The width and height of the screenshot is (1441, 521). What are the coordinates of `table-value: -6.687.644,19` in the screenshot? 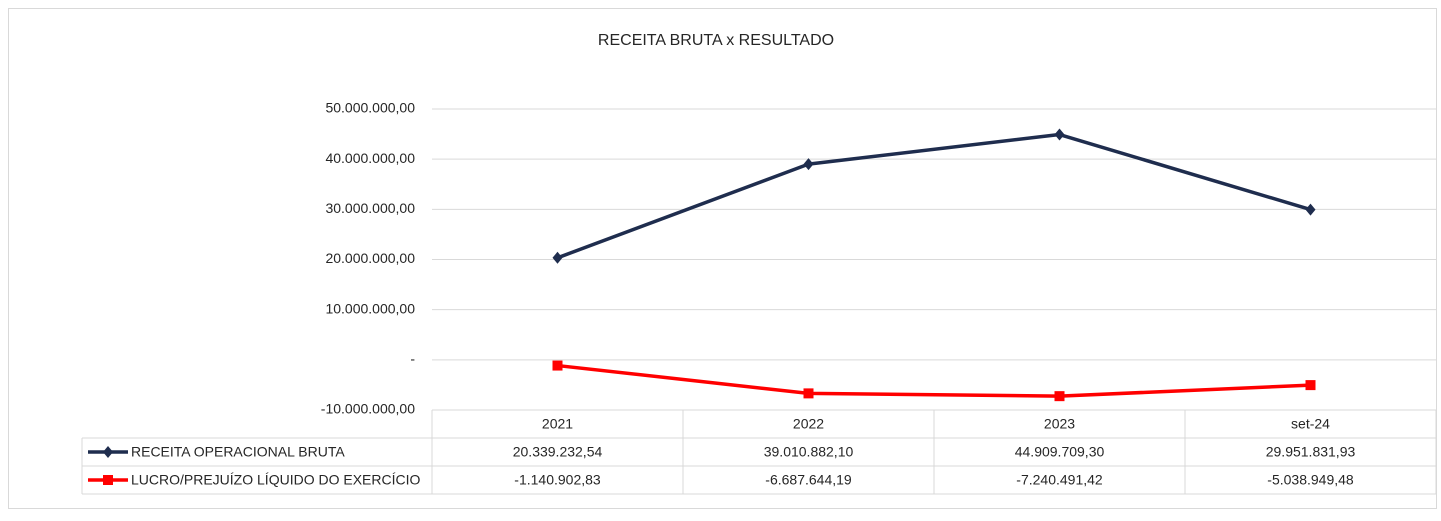 It's located at (808, 480).